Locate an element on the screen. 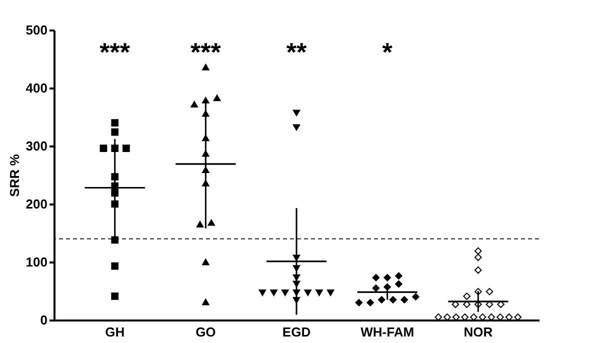 This screenshot has height=343, width=600. y-axis-title: SRR % is located at coordinates (14, 175).